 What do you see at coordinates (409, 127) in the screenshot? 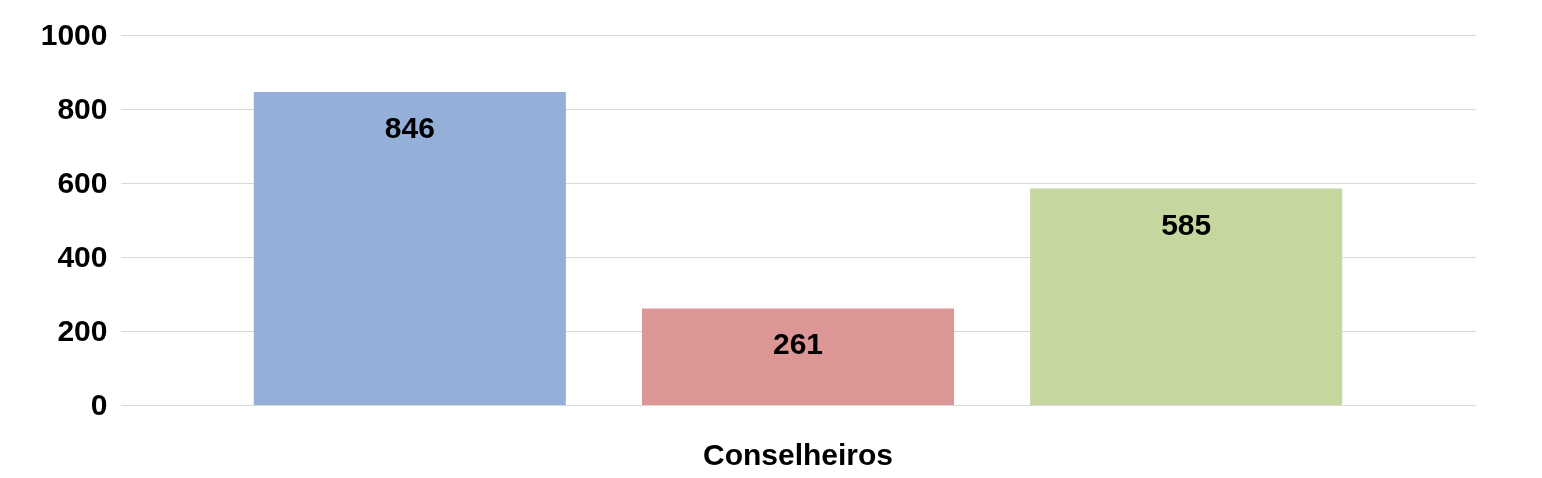
I see `data-label: 846` at bounding box center [409, 127].